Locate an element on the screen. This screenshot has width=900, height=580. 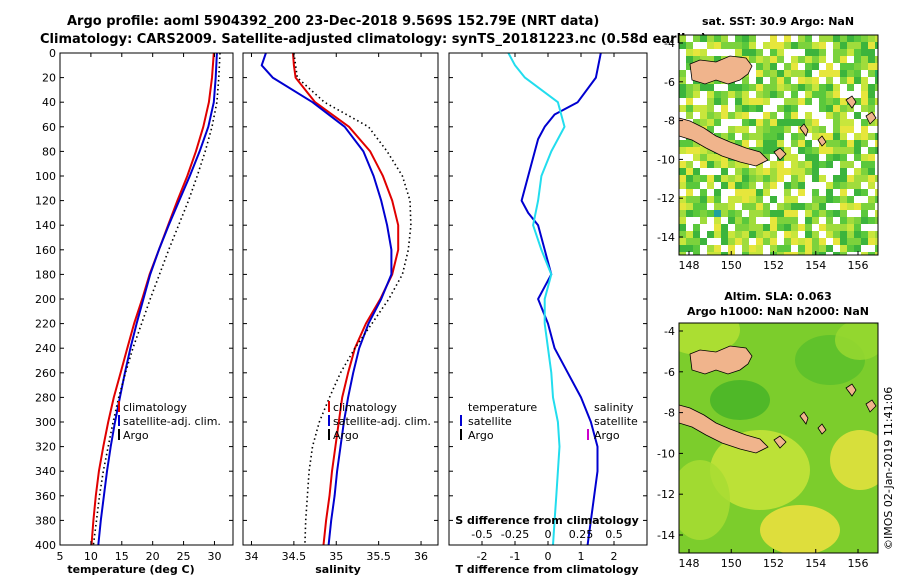
temperature-series is located at coordinates (155, 299).